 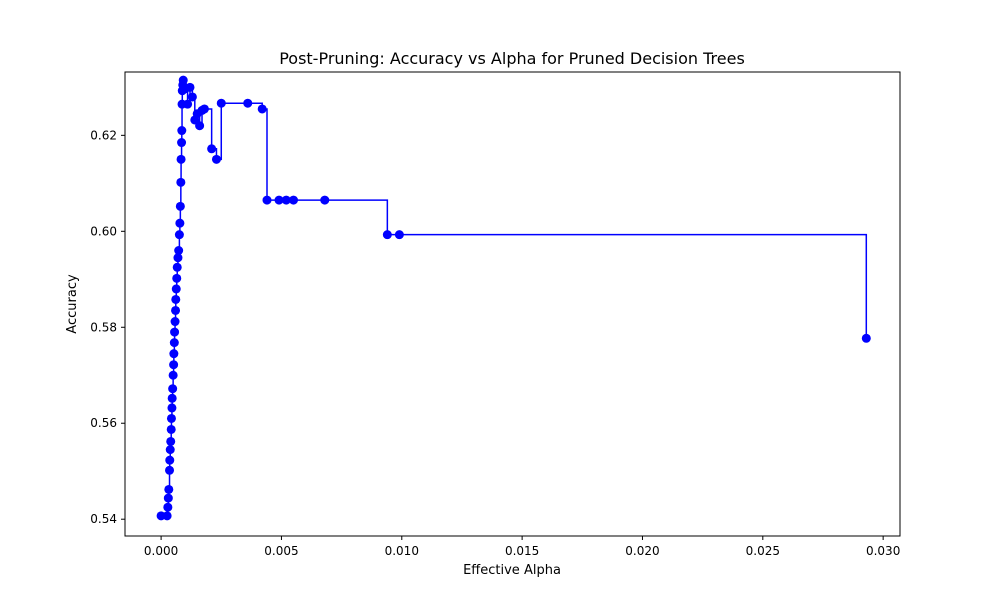 What do you see at coordinates (763, 551) in the screenshot?
I see `x-tick-label: 0.025` at bounding box center [763, 551].